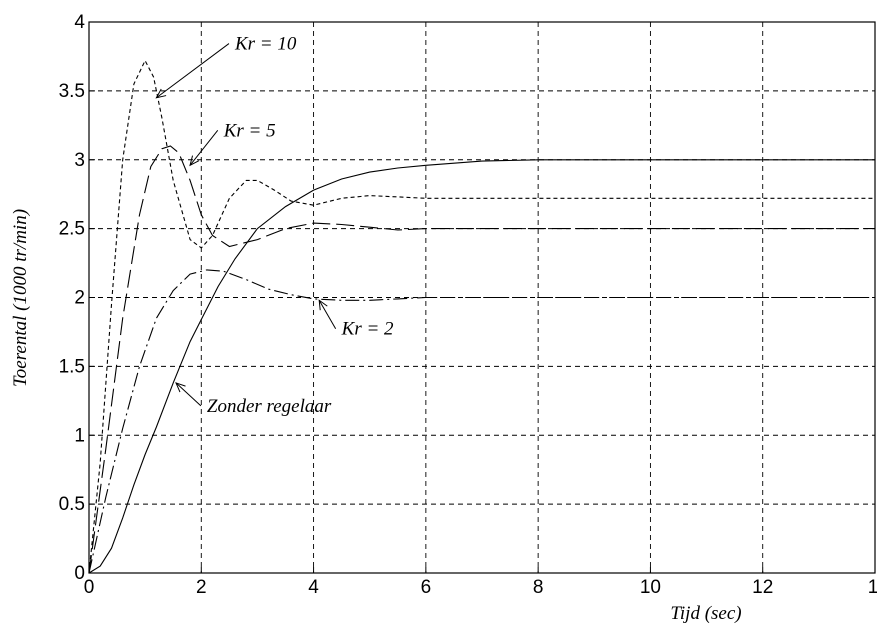 The image size is (877, 626). Describe the element at coordinates (79, 573) in the screenshot. I see `y-tick-label: 0` at that location.